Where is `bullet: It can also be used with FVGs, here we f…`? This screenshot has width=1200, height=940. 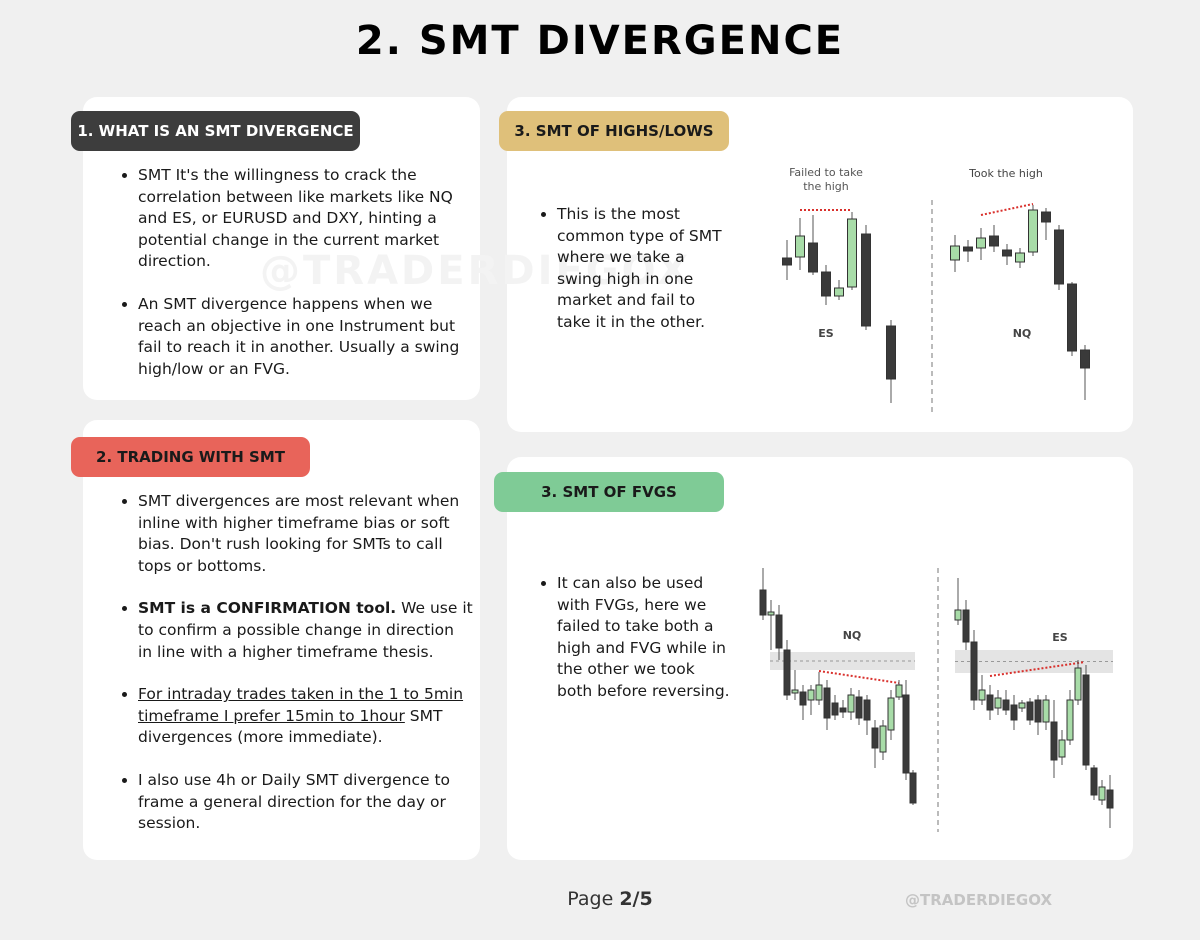
bullet: It can also be used with FVGs, here we f… is located at coordinates (644, 638).